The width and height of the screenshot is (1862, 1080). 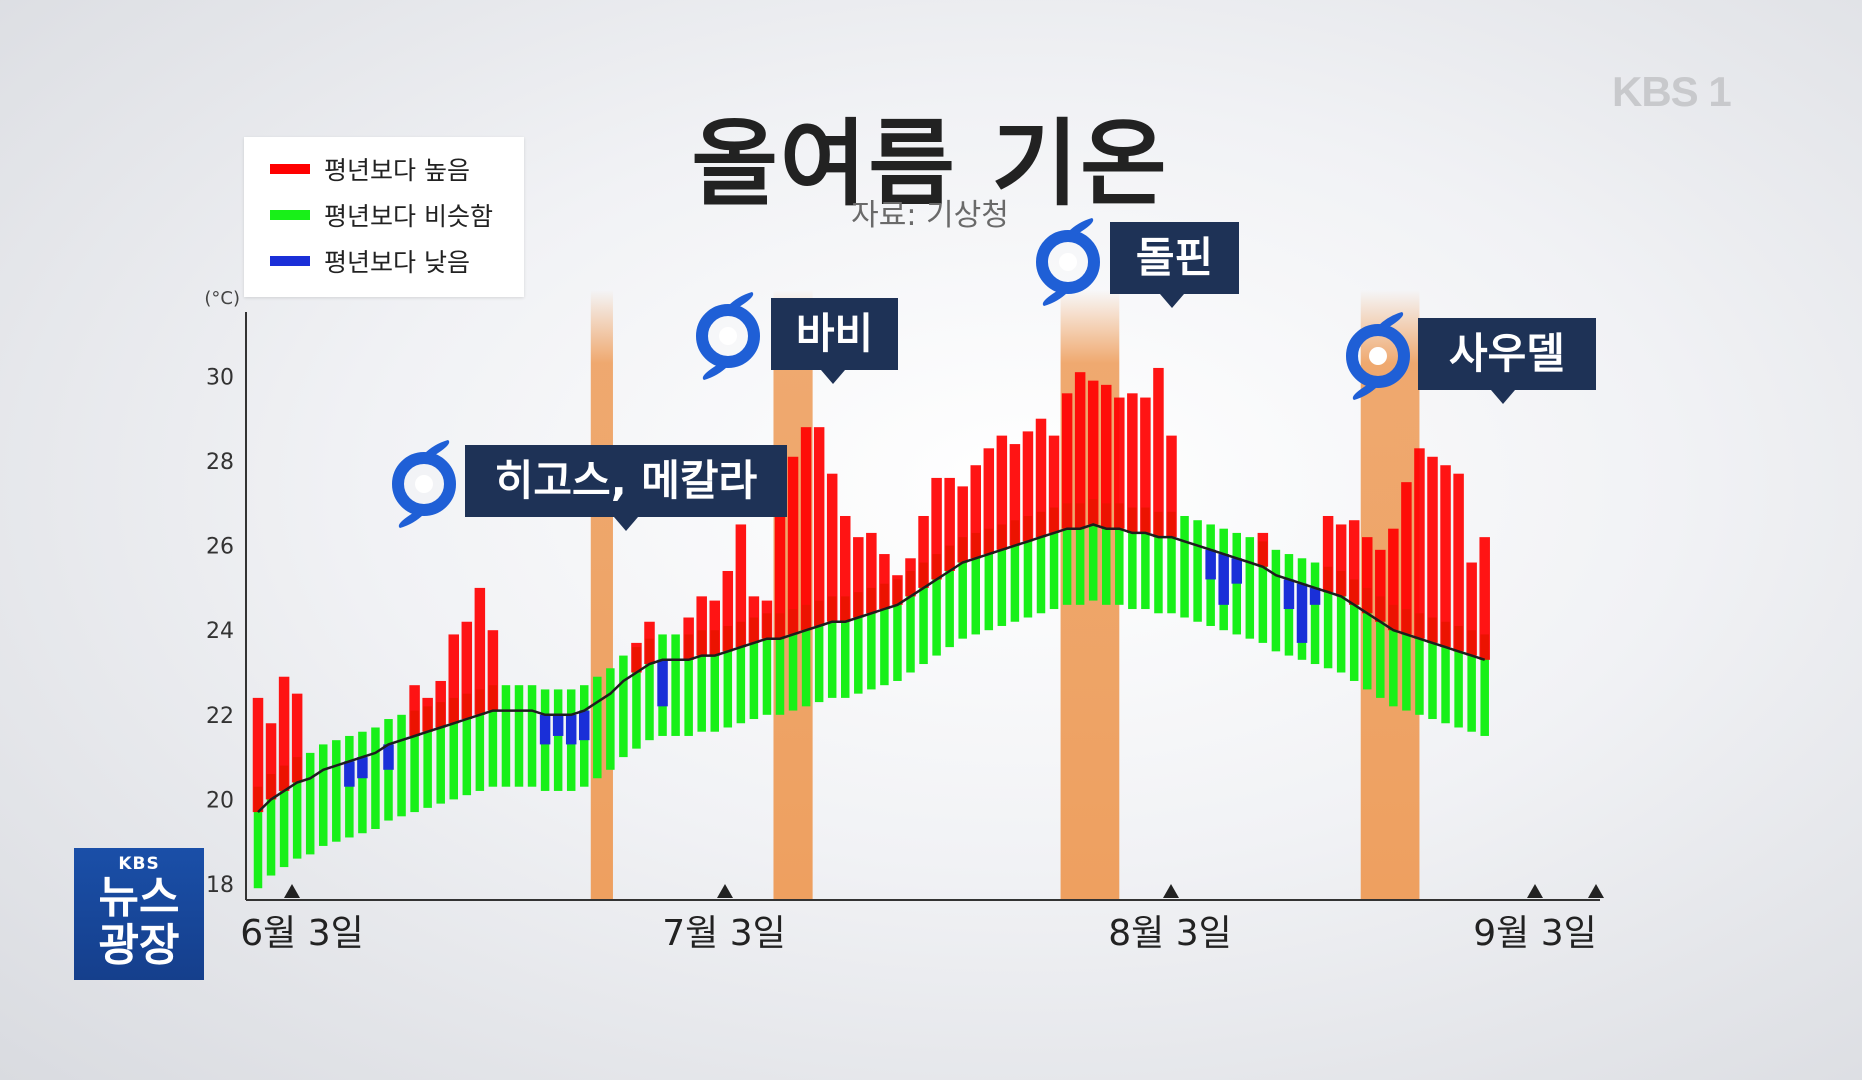 I want to click on legend-label-low: 평년보다 낮음, so click(x=397, y=262).